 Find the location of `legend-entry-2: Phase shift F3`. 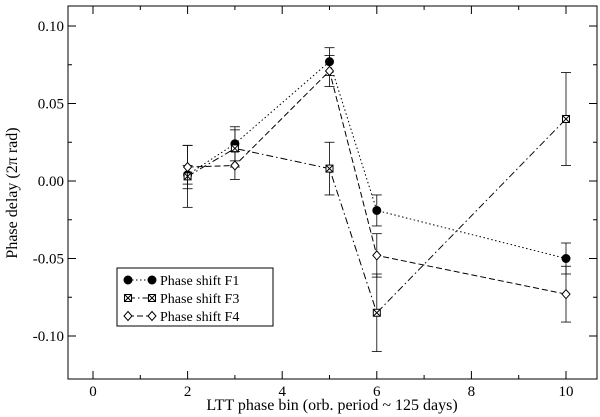

legend-entry-2: Phase shift F3 is located at coordinates (181, 299).